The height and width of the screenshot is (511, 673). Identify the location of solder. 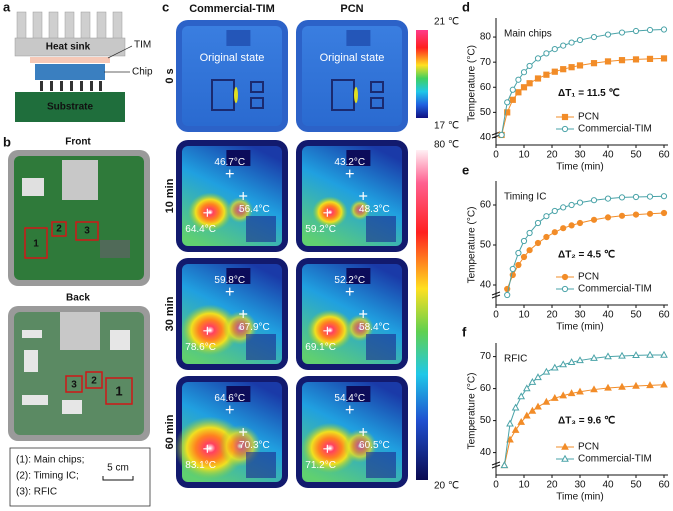
(71, 86).